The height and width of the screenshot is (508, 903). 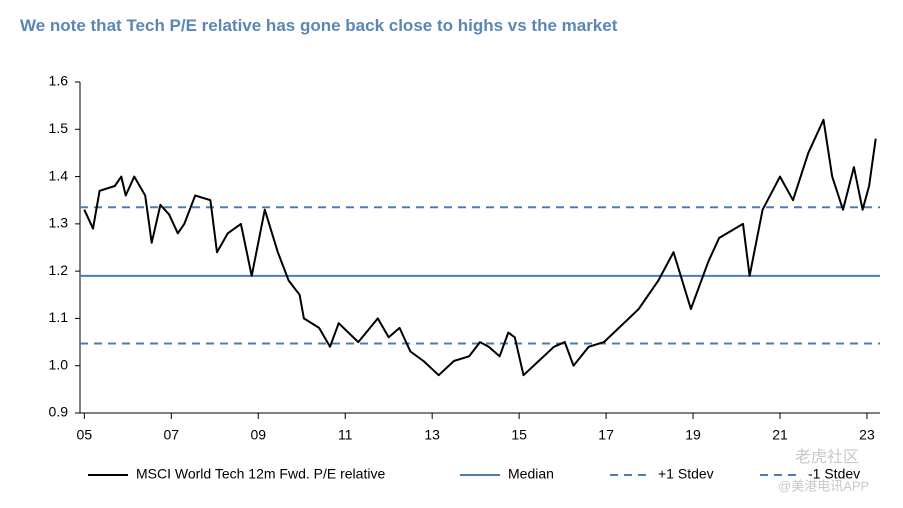 I want to click on x-tick-label: 09, so click(x=258, y=435).